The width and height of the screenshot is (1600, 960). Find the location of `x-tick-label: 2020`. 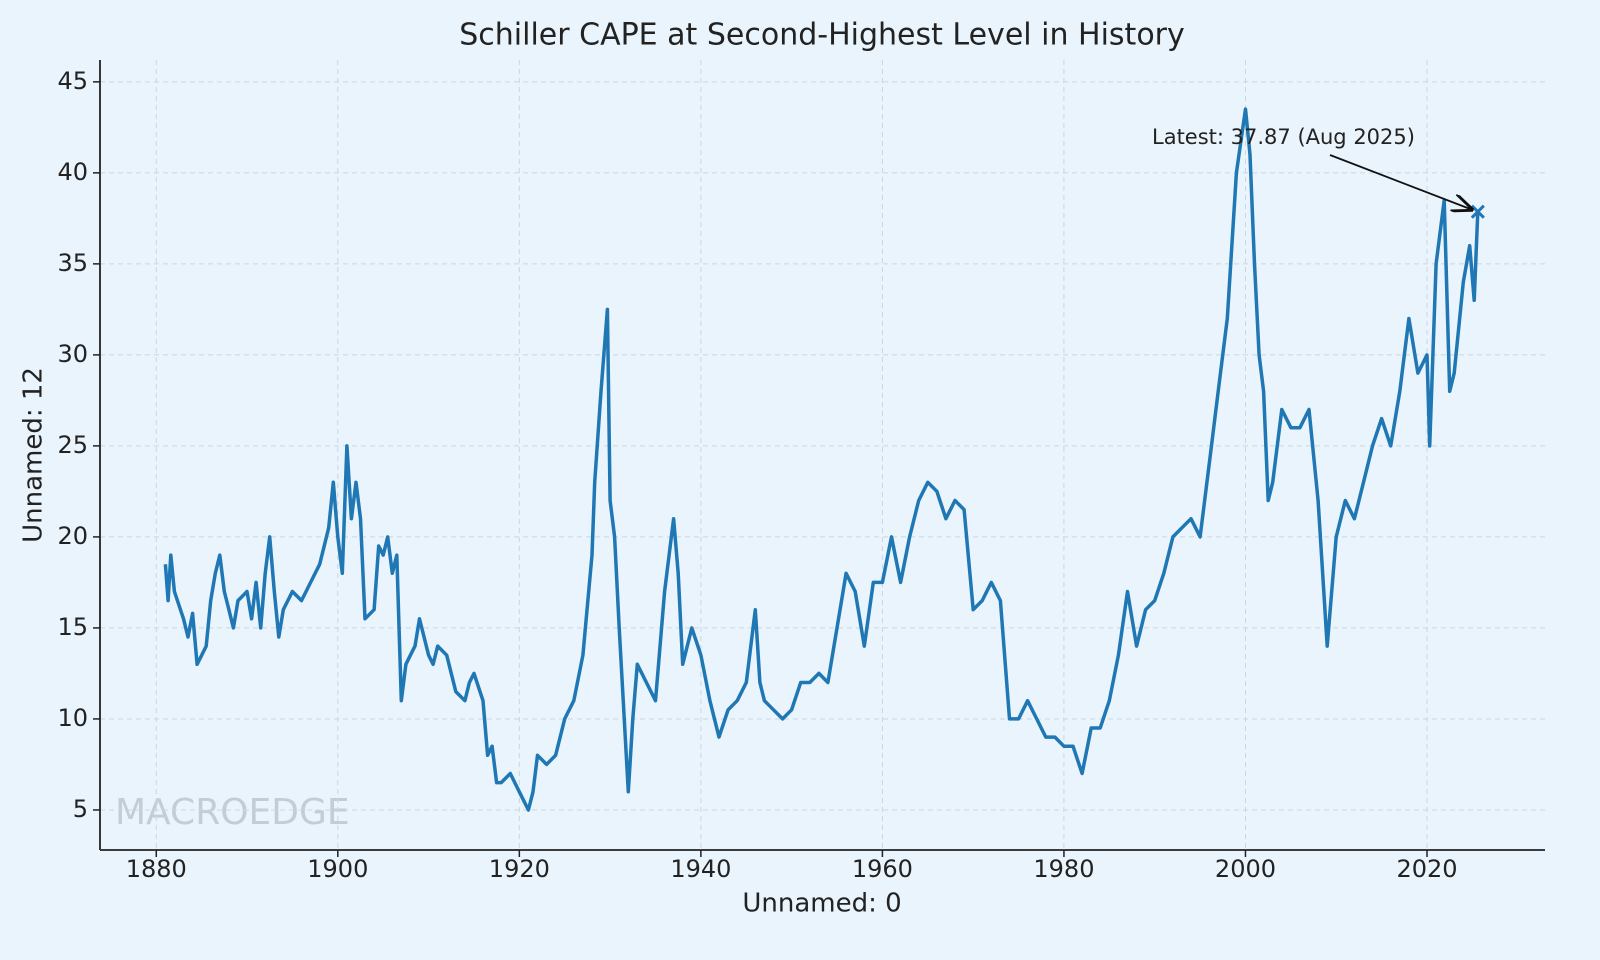

x-tick-label: 2020 is located at coordinates (1426, 869).